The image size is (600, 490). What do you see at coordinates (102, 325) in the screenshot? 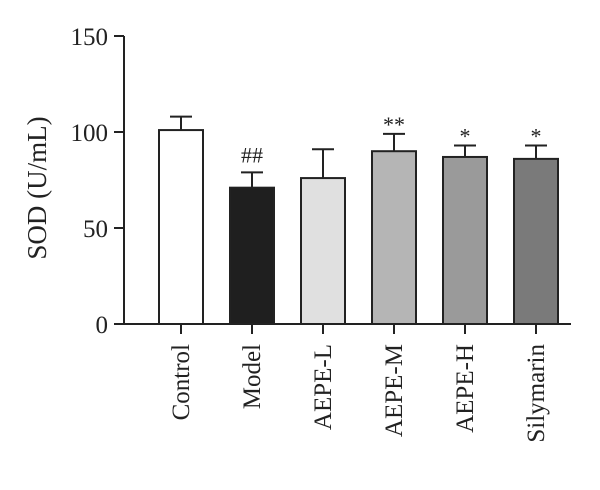
I see `y-tick-label: 0` at bounding box center [102, 325].